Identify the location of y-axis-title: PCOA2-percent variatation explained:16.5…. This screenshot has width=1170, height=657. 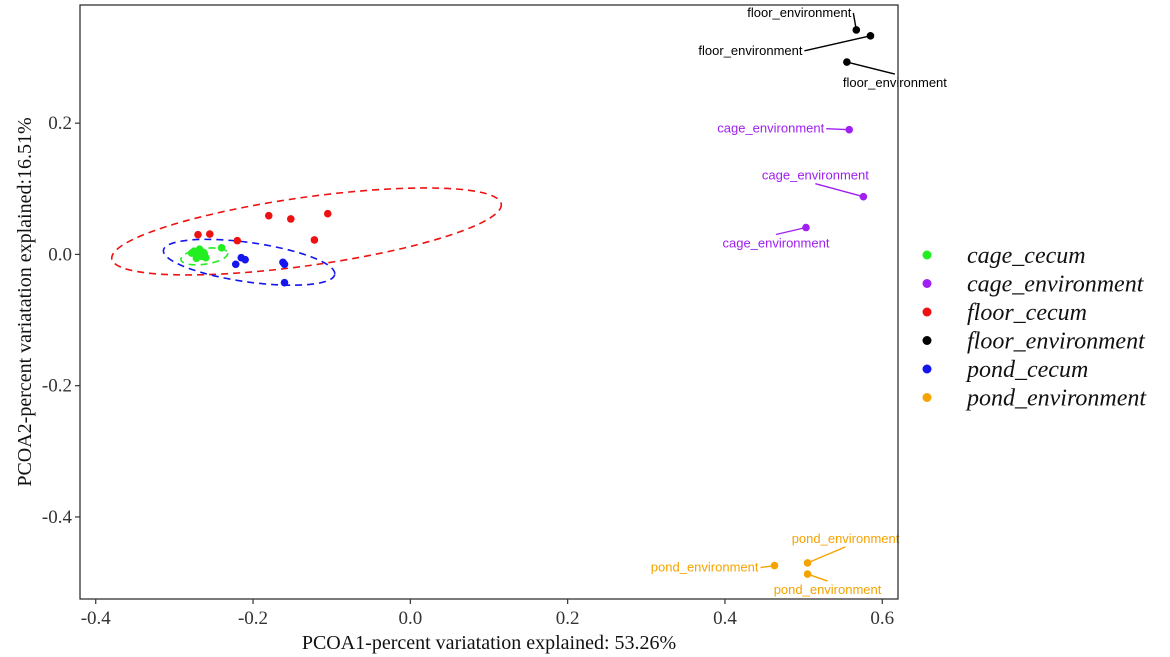
(25, 301).